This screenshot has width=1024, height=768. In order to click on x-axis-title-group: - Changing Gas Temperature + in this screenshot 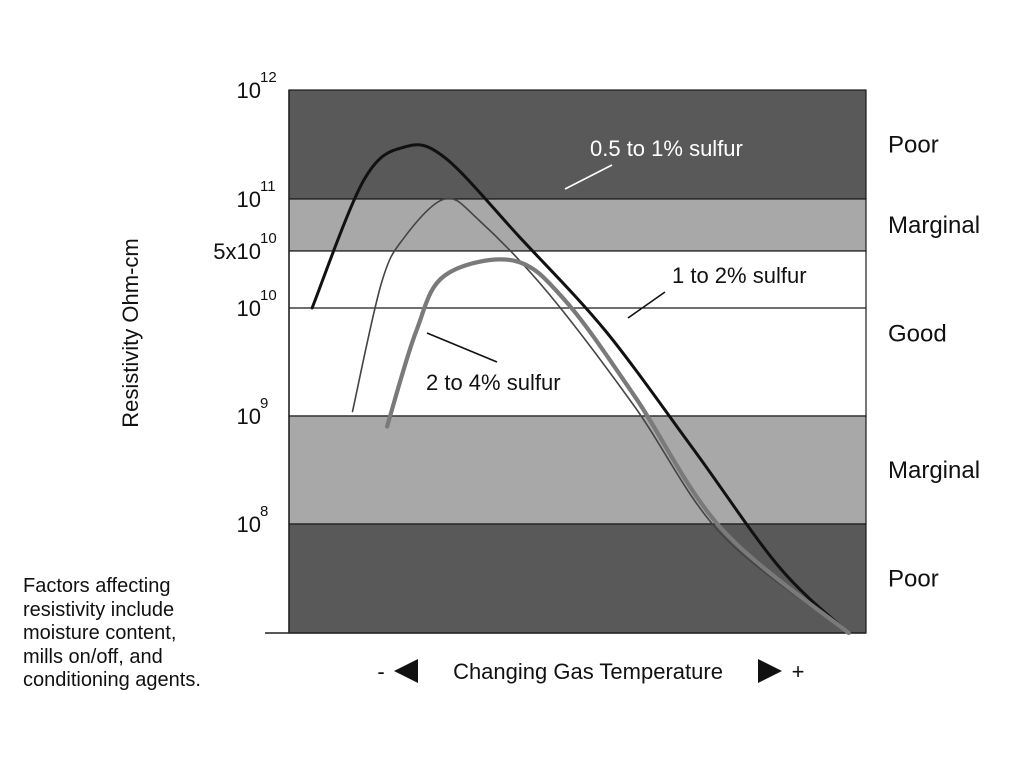, I will do `click(590, 671)`.